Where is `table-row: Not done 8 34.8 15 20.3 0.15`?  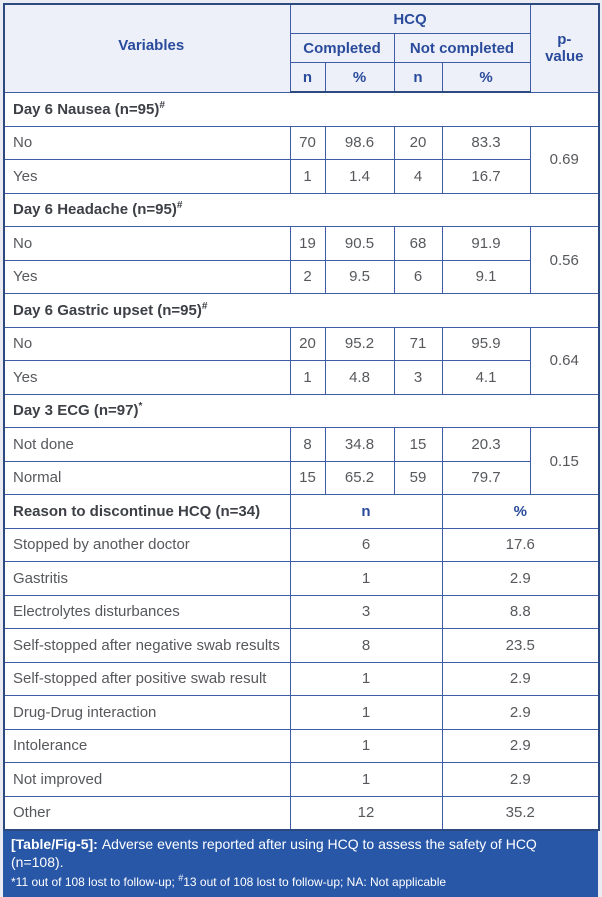 table-row: Not done 8 34.8 15 20.3 0.15 is located at coordinates (301, 461).